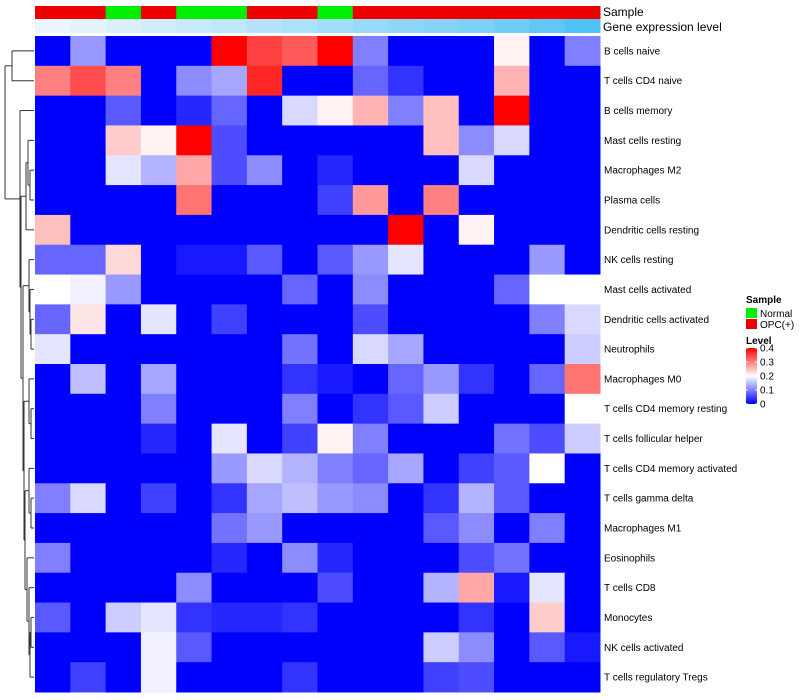 The width and height of the screenshot is (800, 700). Describe the element at coordinates (767, 363) in the screenshot. I see `level-tick-label: 0.3` at that location.